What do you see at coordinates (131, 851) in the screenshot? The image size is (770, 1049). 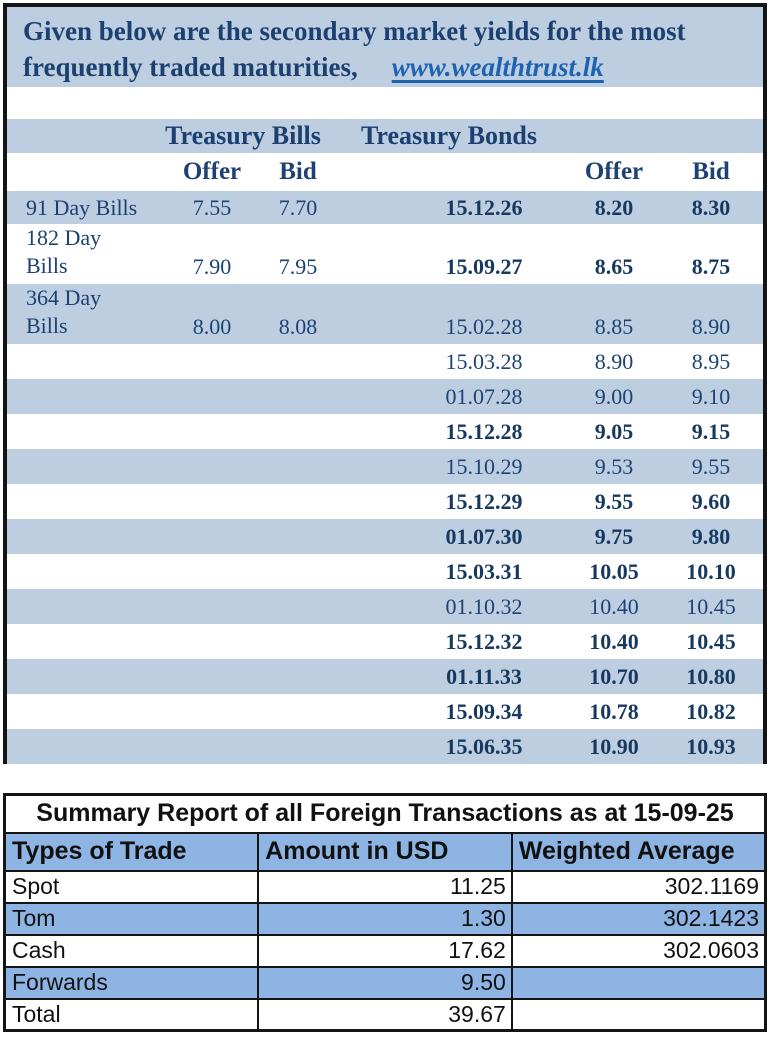 I see `types-of-trade-header: Types of Trade` at bounding box center [131, 851].